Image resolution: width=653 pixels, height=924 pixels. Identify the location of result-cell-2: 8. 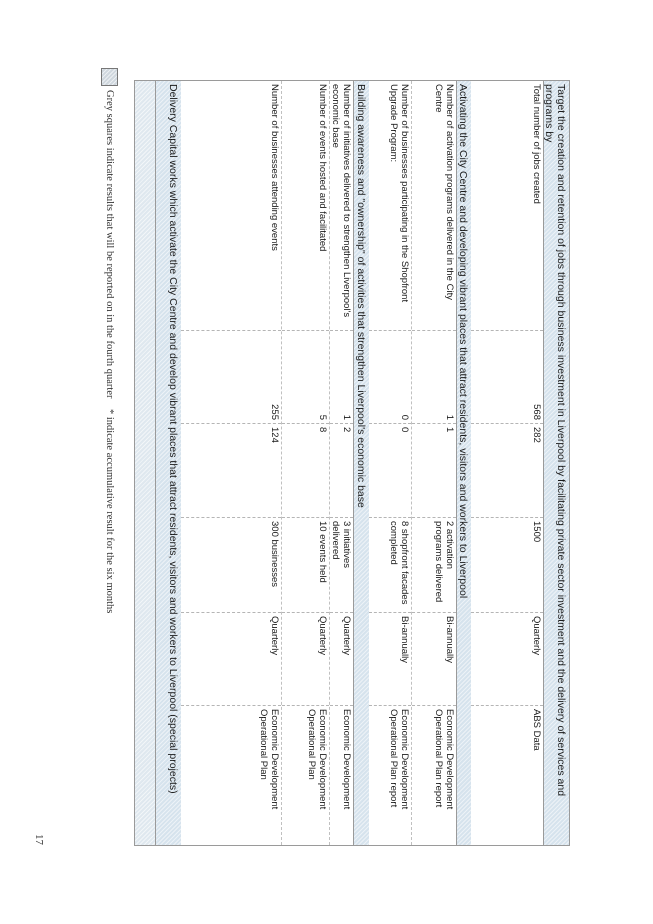
(305, 471).